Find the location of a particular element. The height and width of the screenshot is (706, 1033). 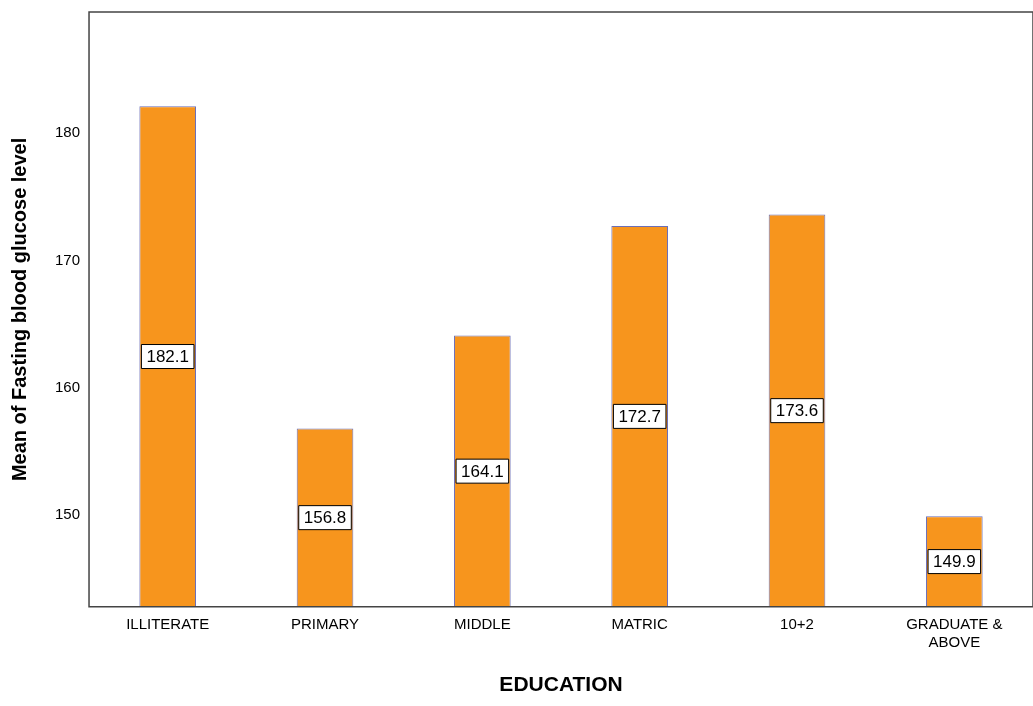

data-label: 182.1 is located at coordinates (167, 357).